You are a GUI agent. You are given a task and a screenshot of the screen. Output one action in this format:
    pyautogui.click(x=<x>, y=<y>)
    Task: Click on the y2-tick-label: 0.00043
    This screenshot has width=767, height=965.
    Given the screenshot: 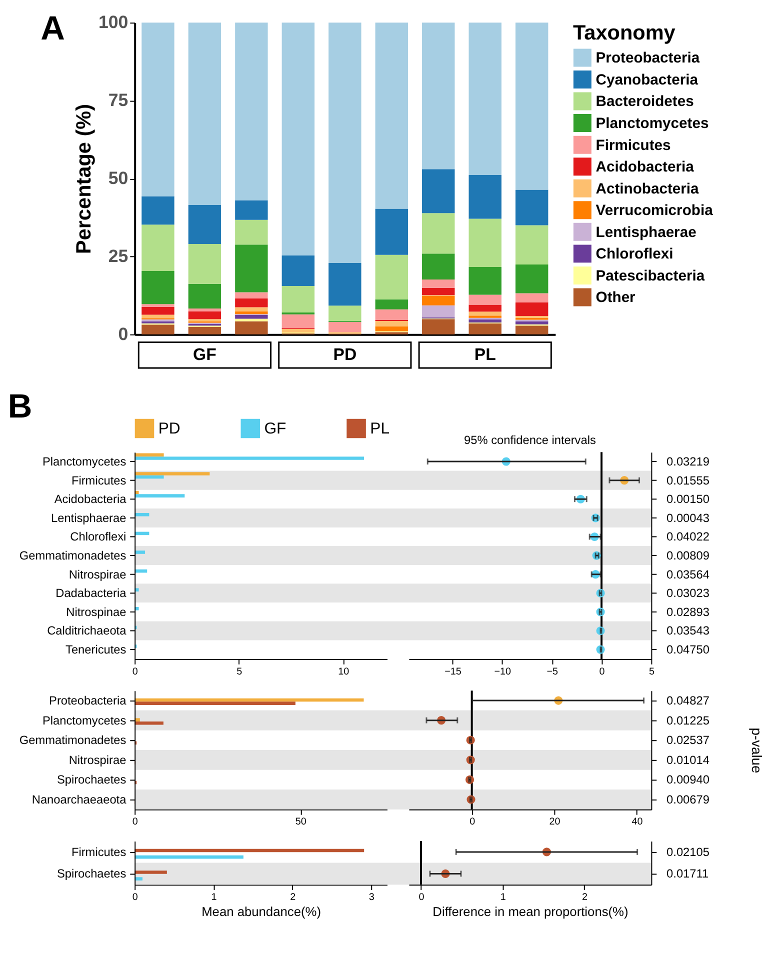 What is the action you would take?
    pyautogui.click(x=688, y=517)
    